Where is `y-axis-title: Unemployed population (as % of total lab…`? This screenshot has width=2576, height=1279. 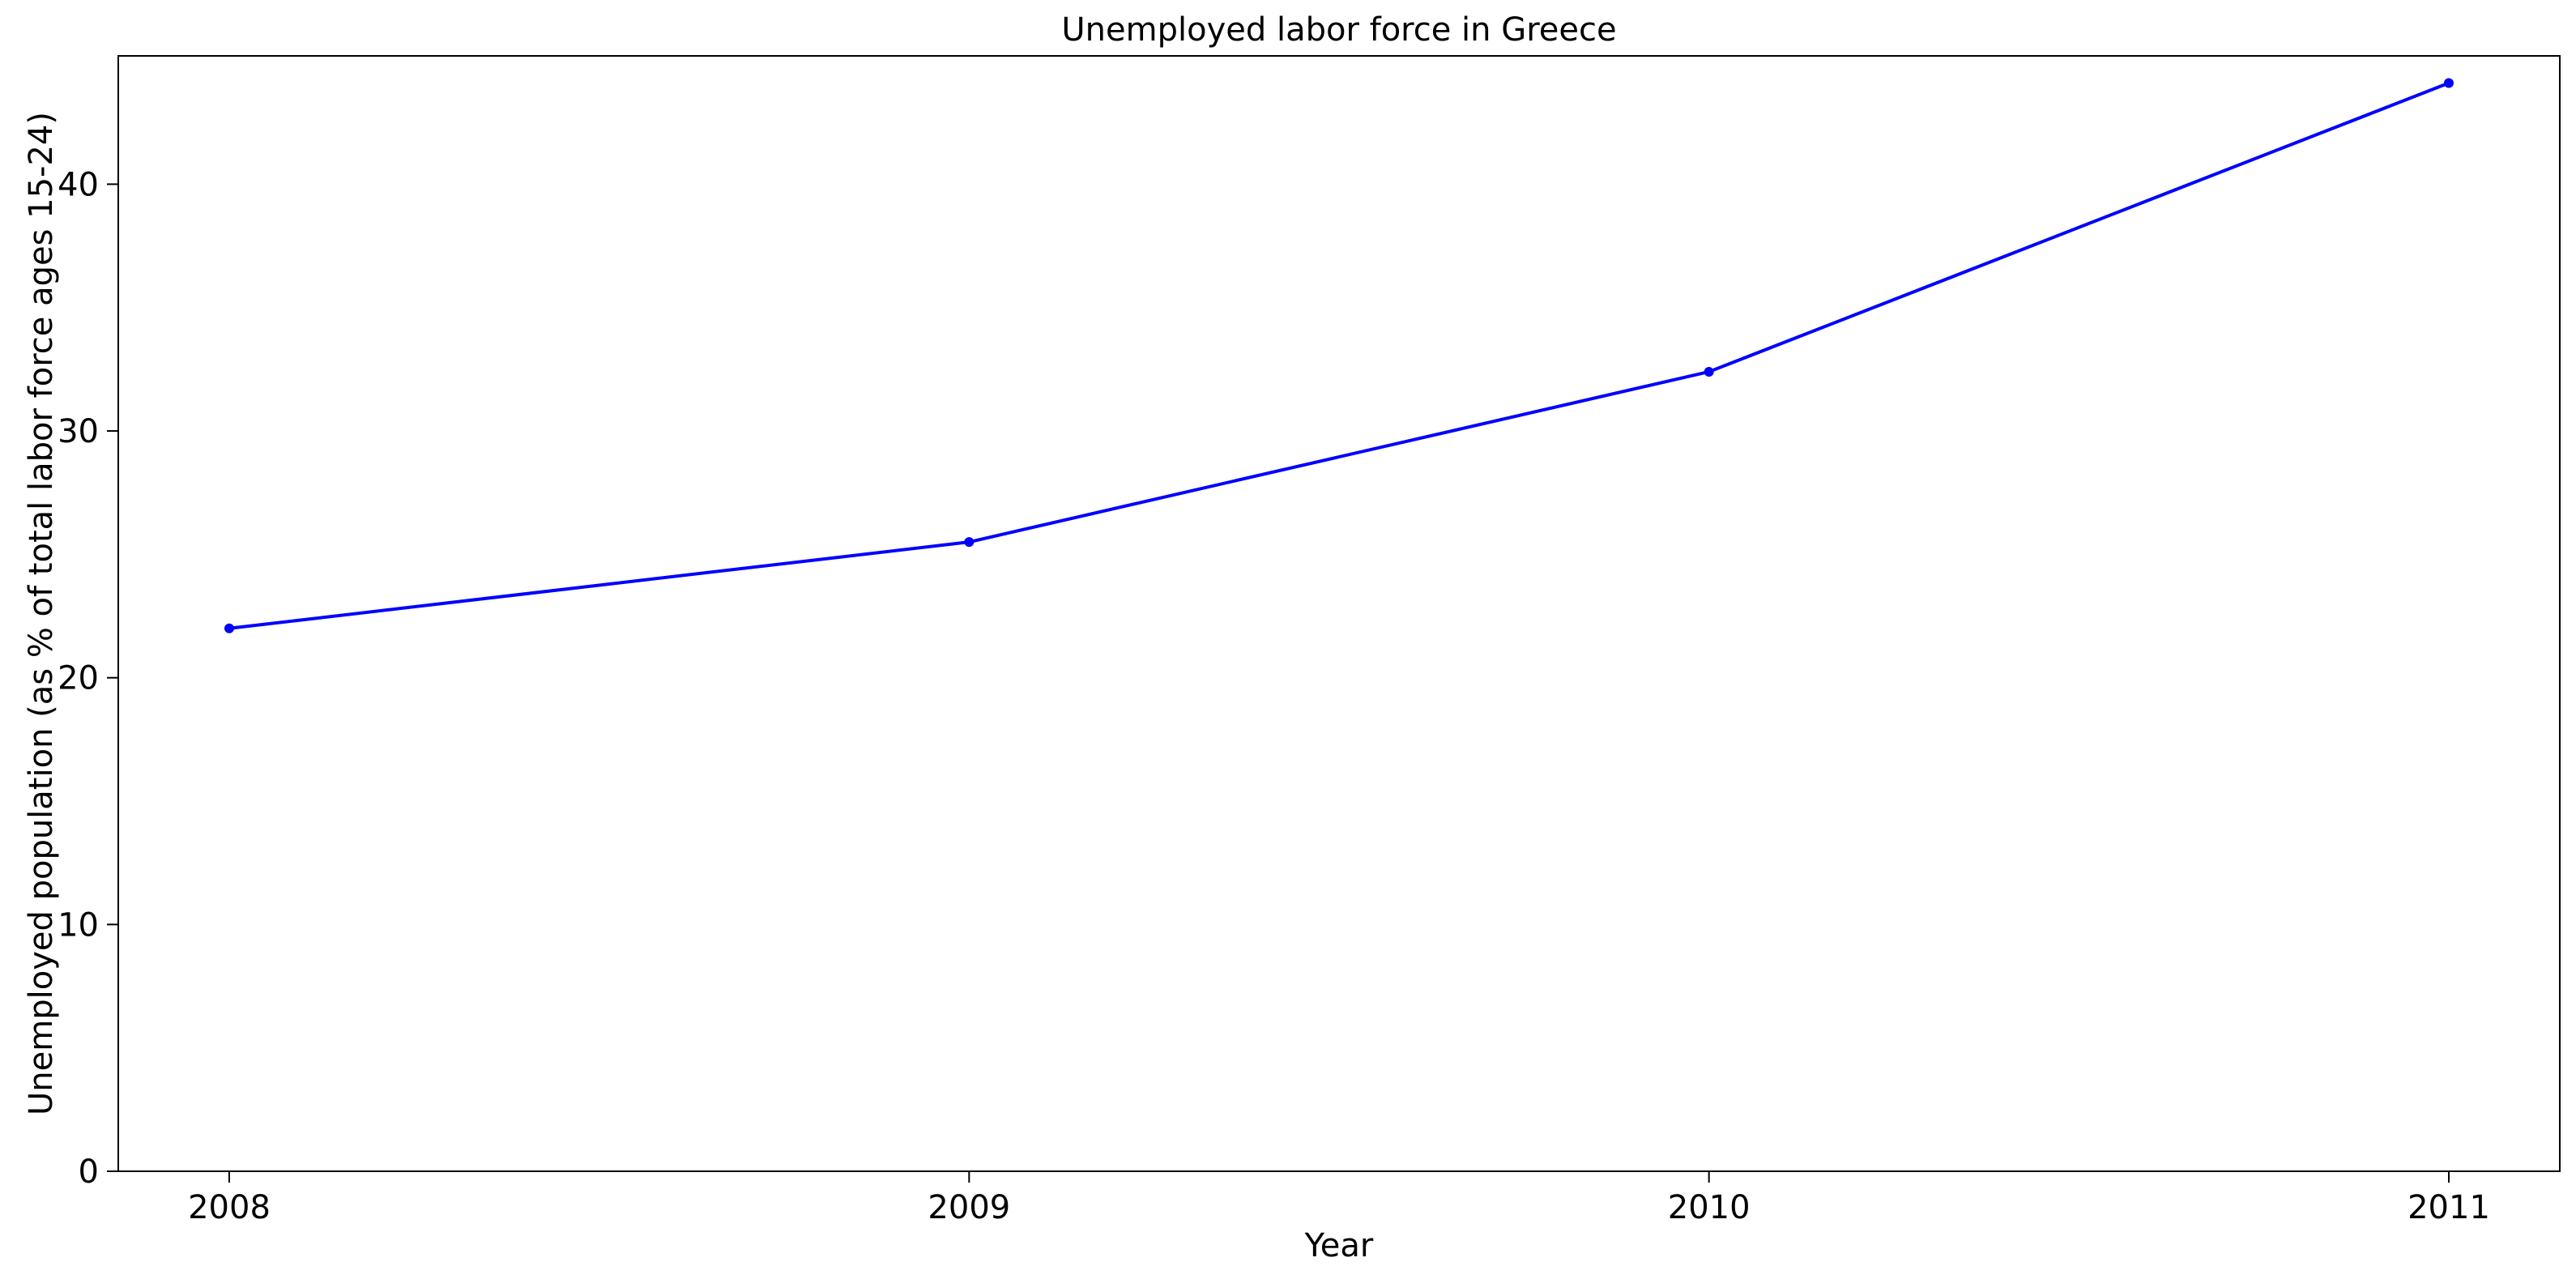
y-axis-title: Unemployed population (as % of total lab… is located at coordinates (41, 613).